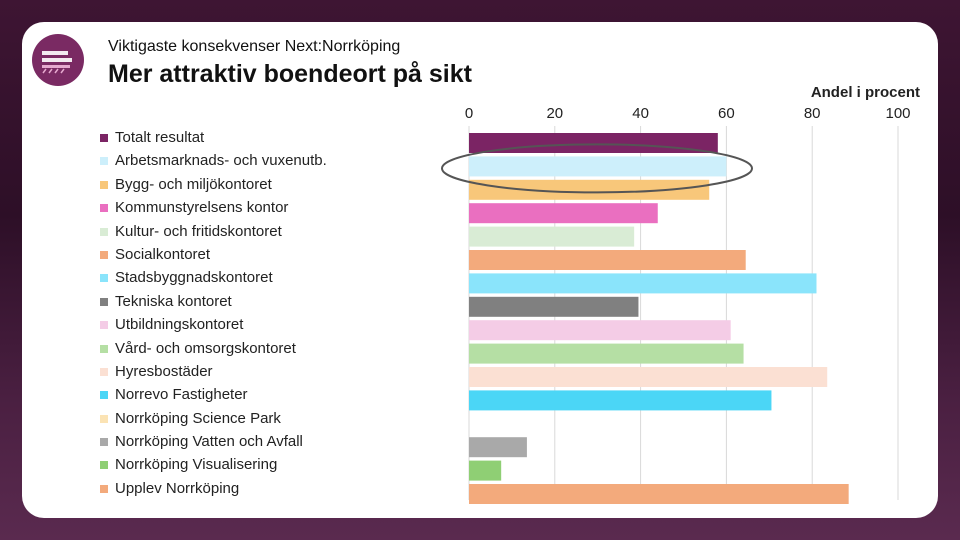 The height and width of the screenshot is (540, 960). I want to click on x-tick-label: 80, so click(812, 113).